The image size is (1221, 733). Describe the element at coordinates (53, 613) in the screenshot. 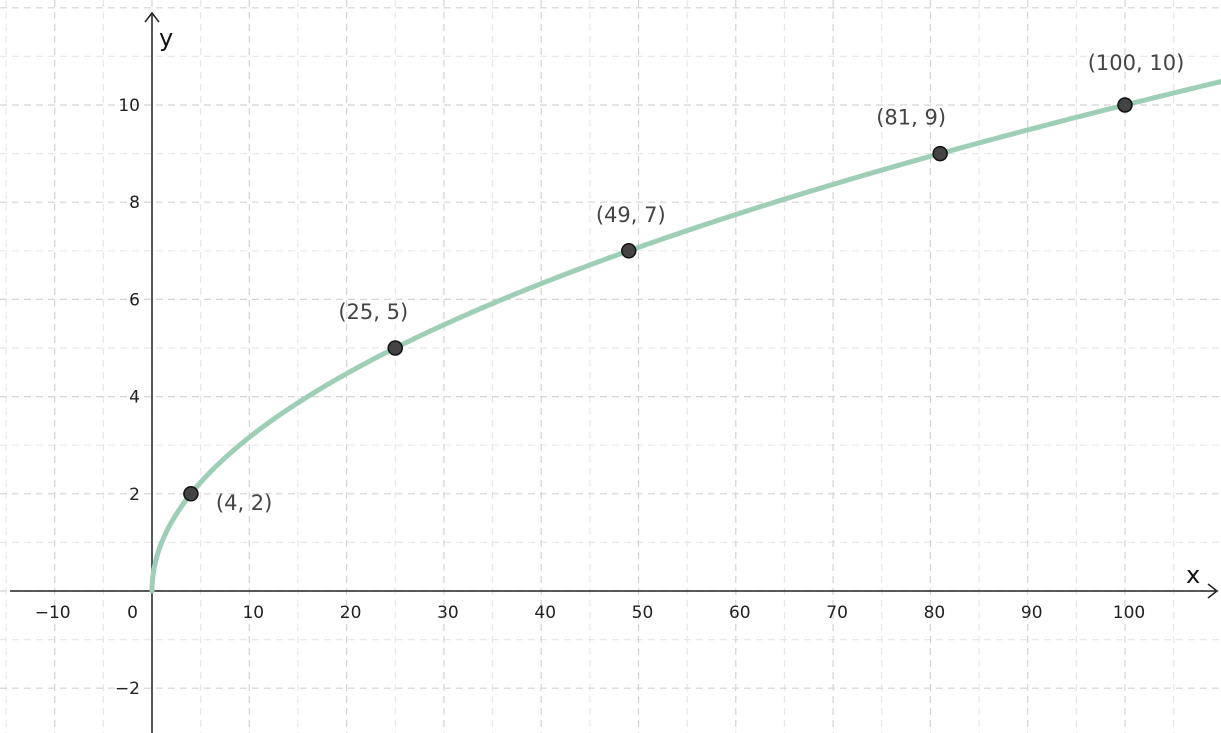

I see `x-tick-label: −10` at that location.